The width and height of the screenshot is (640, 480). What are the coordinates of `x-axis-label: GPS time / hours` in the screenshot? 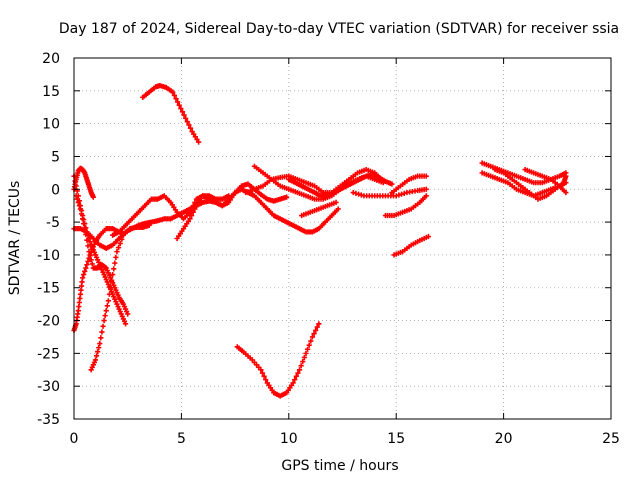 It's located at (339, 466).